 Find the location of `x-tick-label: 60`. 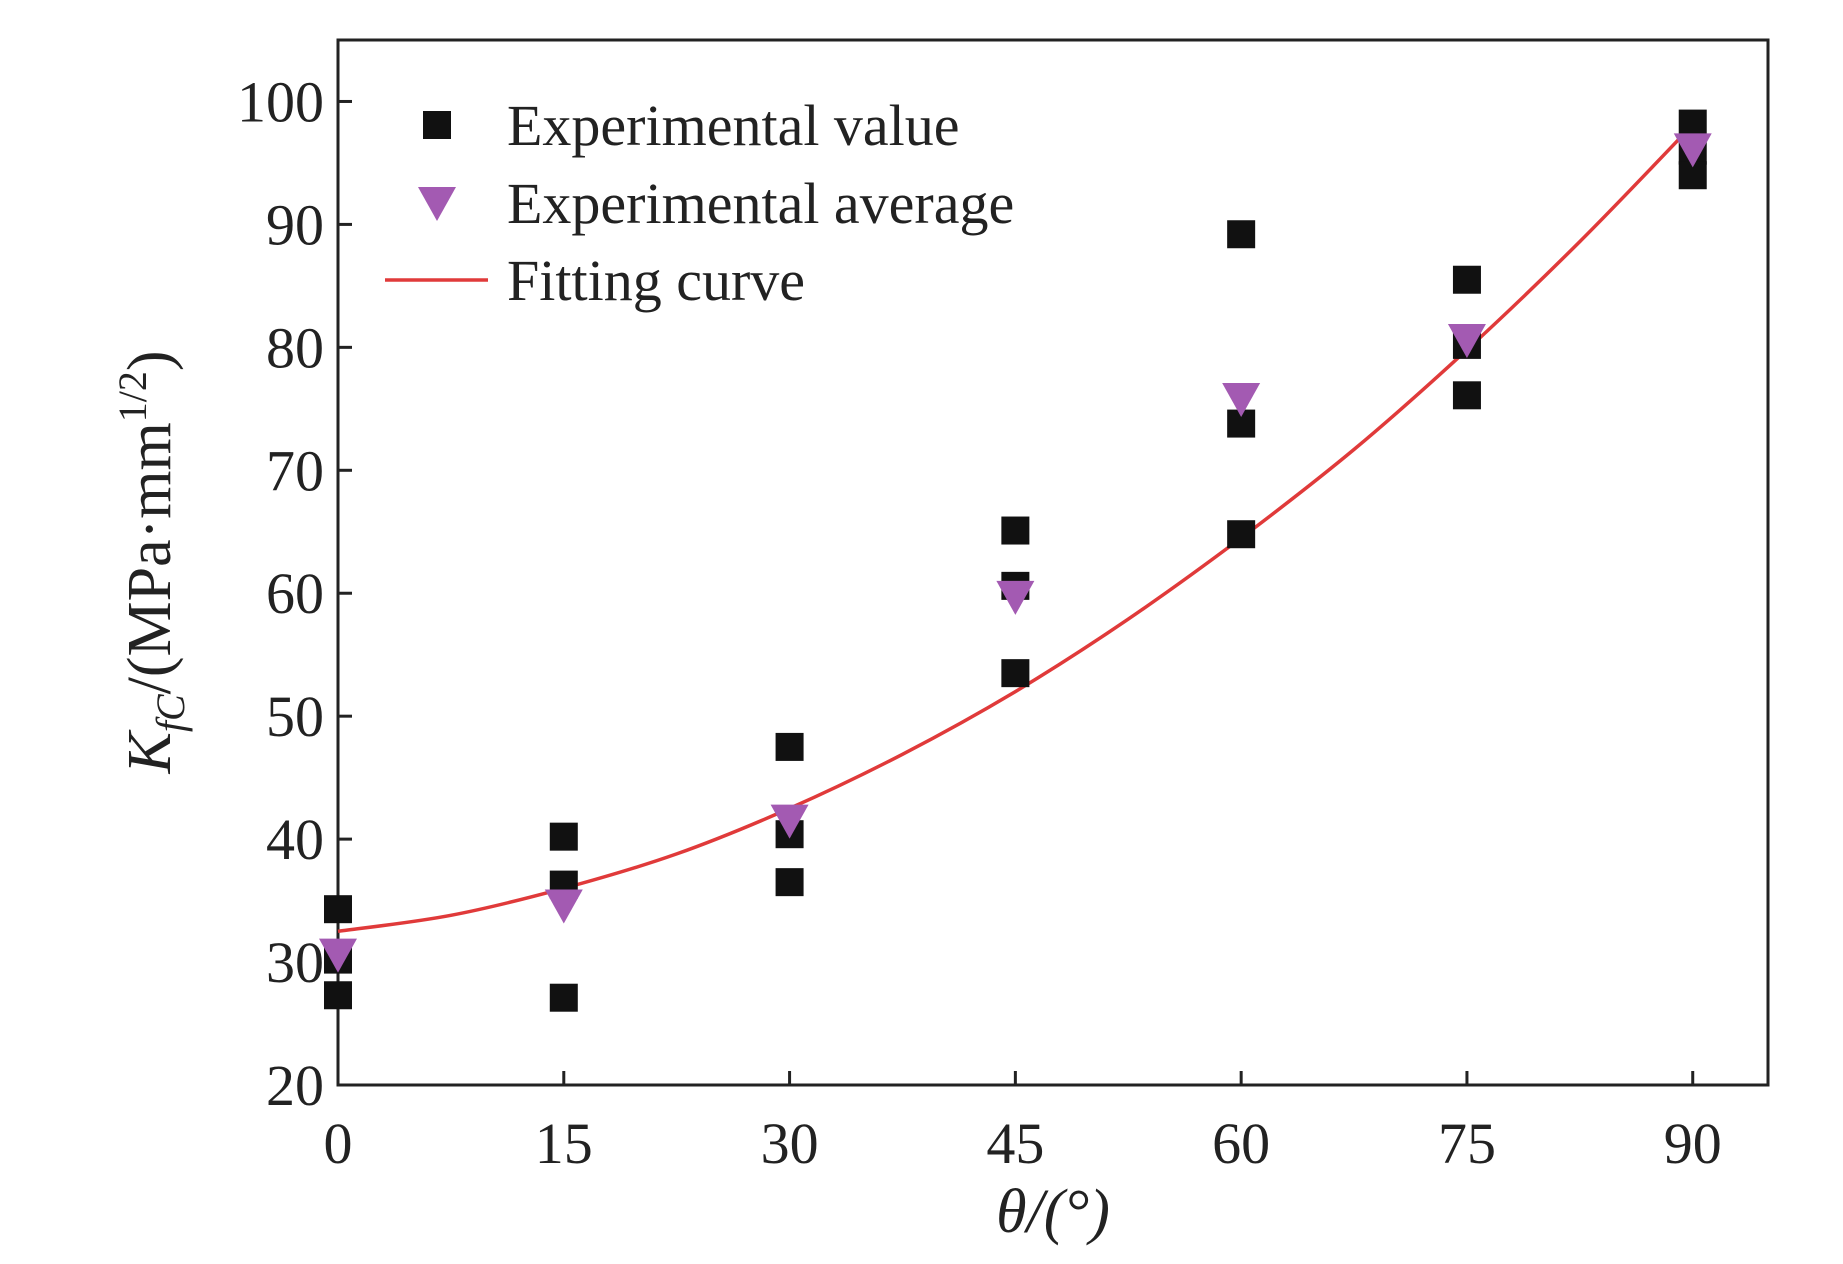

x-tick-label: 60 is located at coordinates (1241, 1143).